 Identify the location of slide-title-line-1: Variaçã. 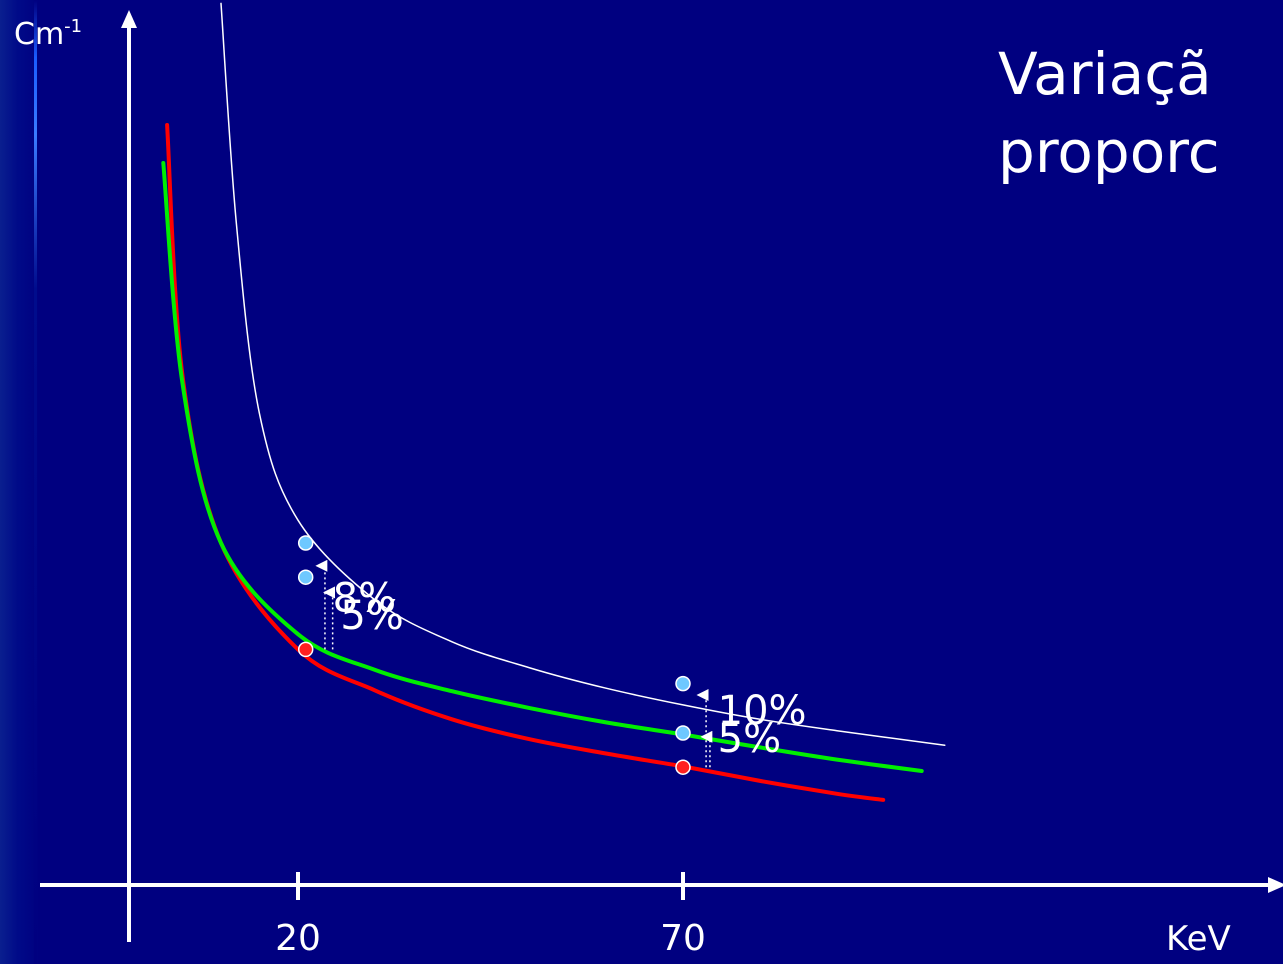
(1105, 74).